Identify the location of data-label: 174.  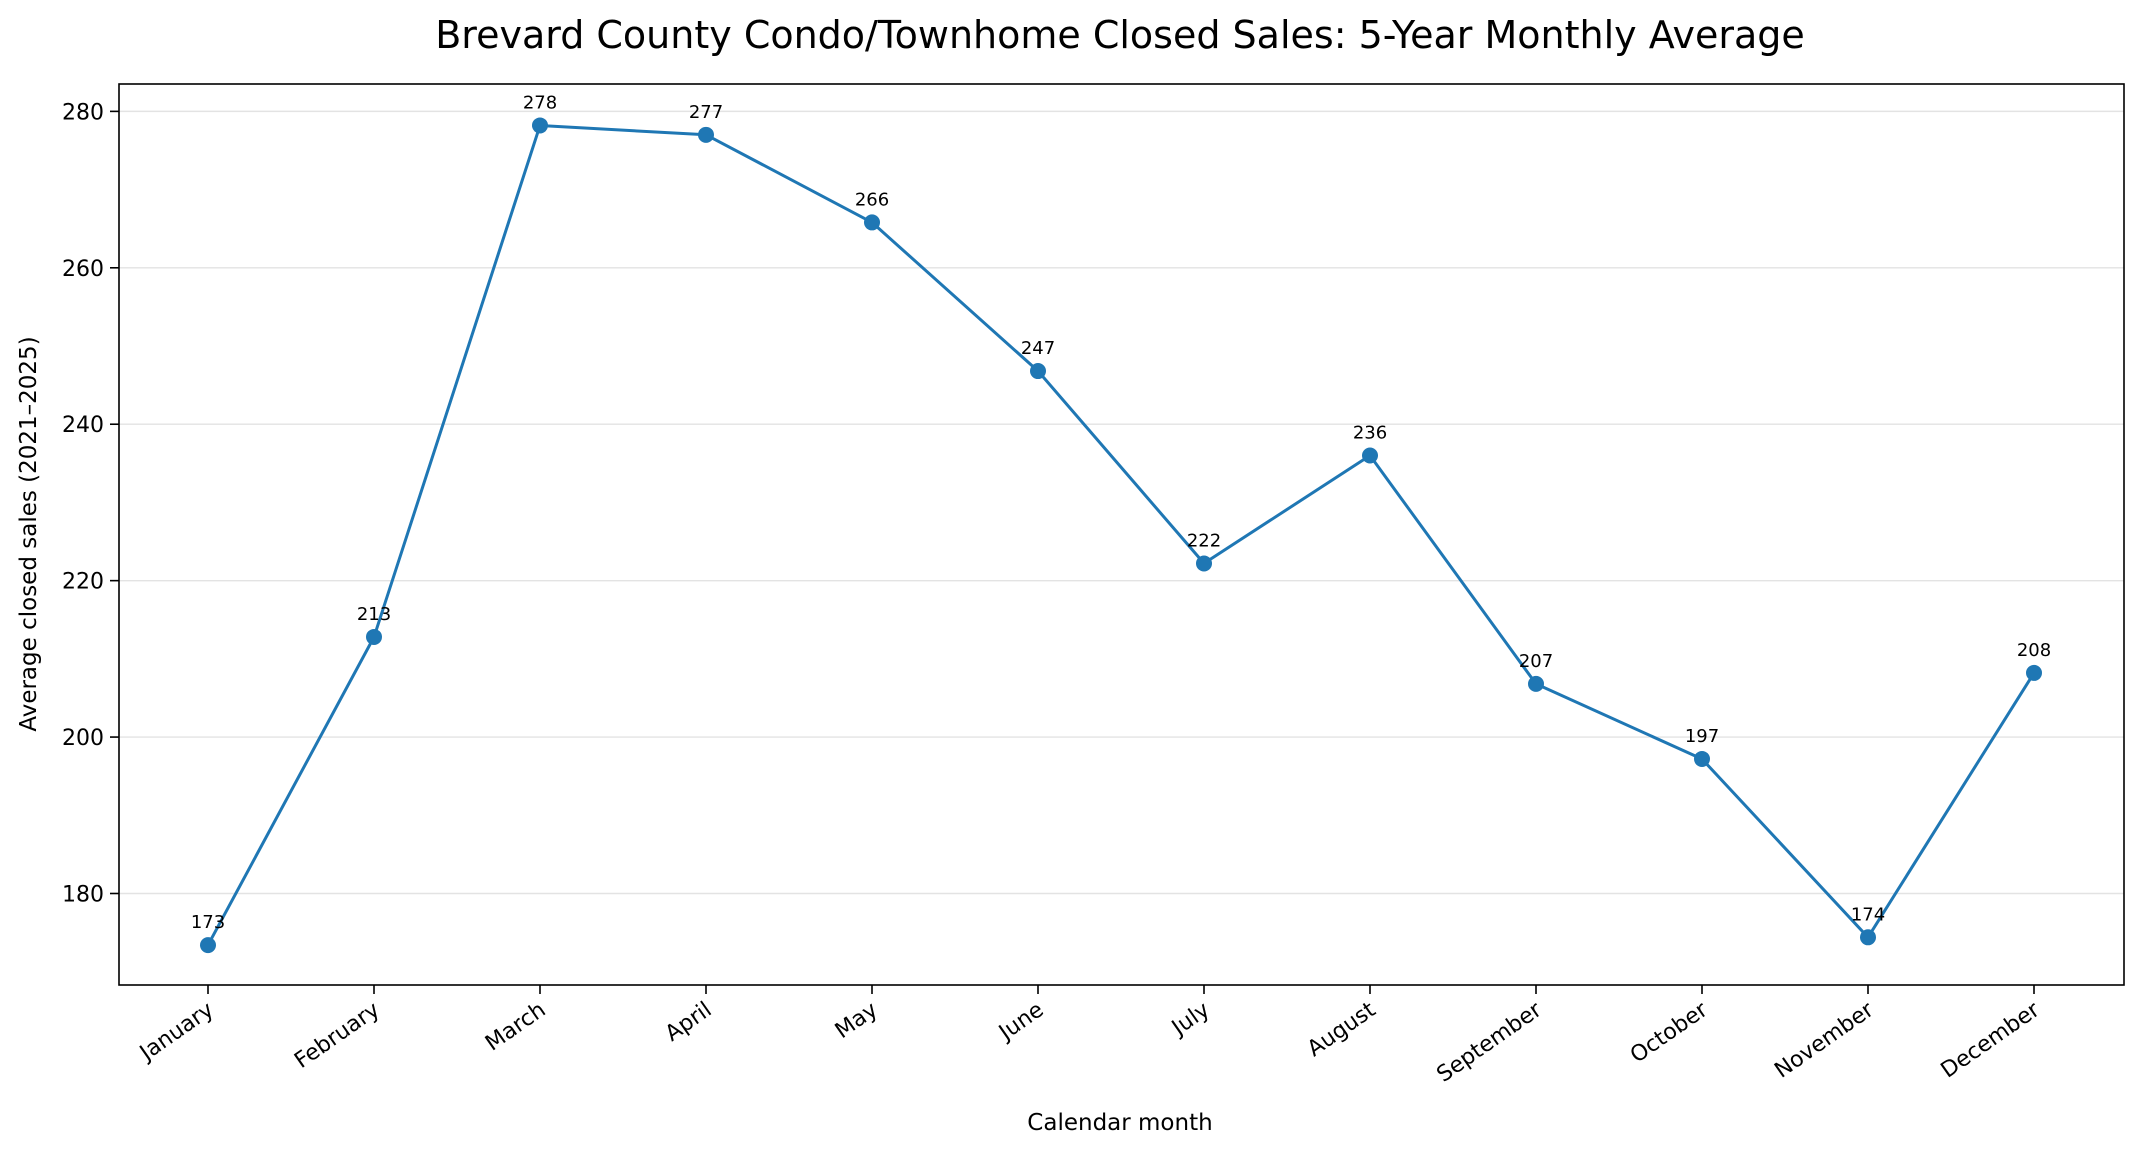
(1868, 914).